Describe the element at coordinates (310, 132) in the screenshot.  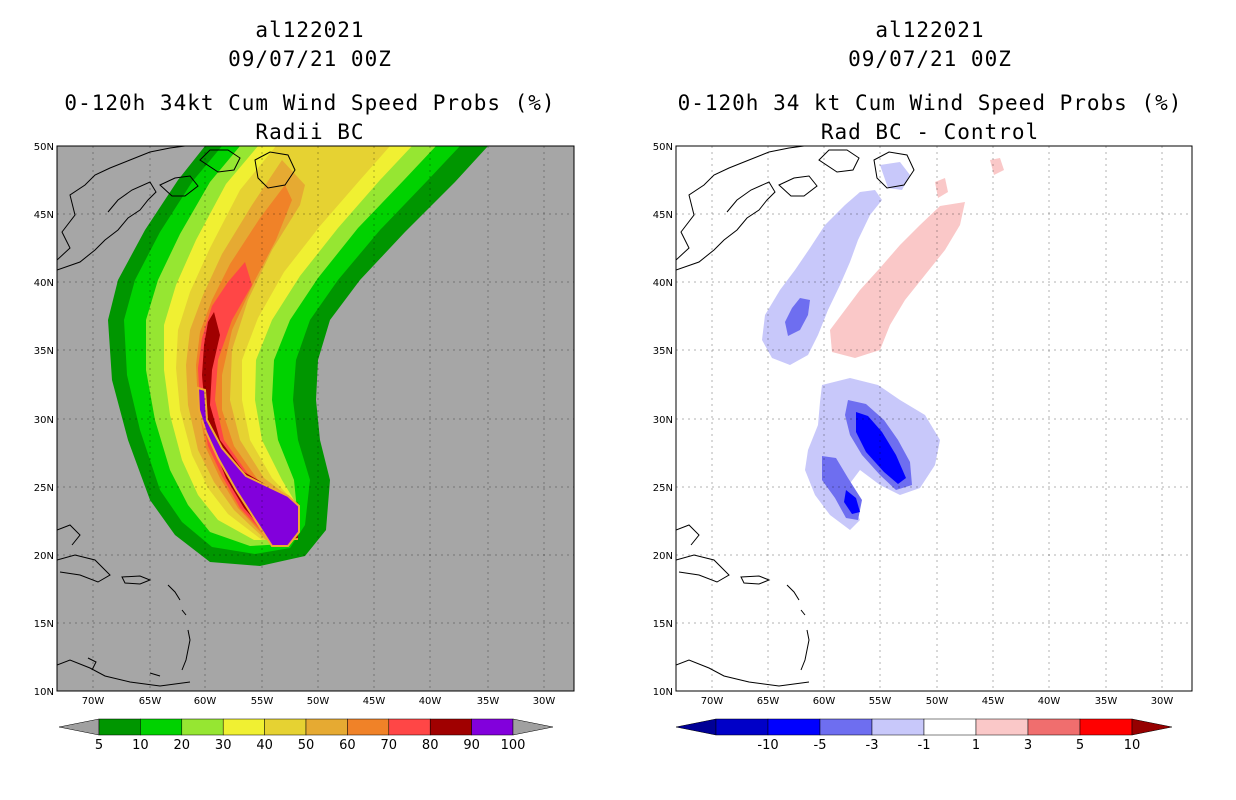
I see `left-subtitle: Radii BC` at that location.